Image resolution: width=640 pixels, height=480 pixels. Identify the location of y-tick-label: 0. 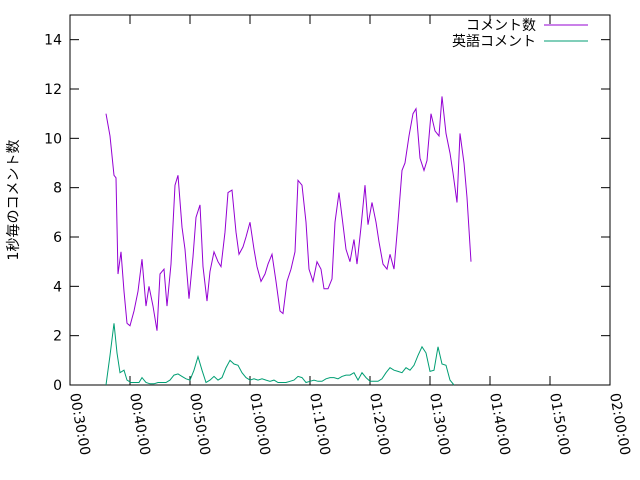
(57, 386).